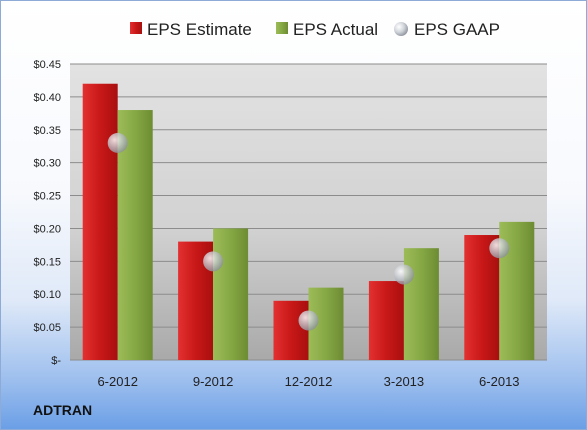 The width and height of the screenshot is (587, 430). What do you see at coordinates (47, 164) in the screenshot?
I see `y-tick-label: $0.30` at bounding box center [47, 164].